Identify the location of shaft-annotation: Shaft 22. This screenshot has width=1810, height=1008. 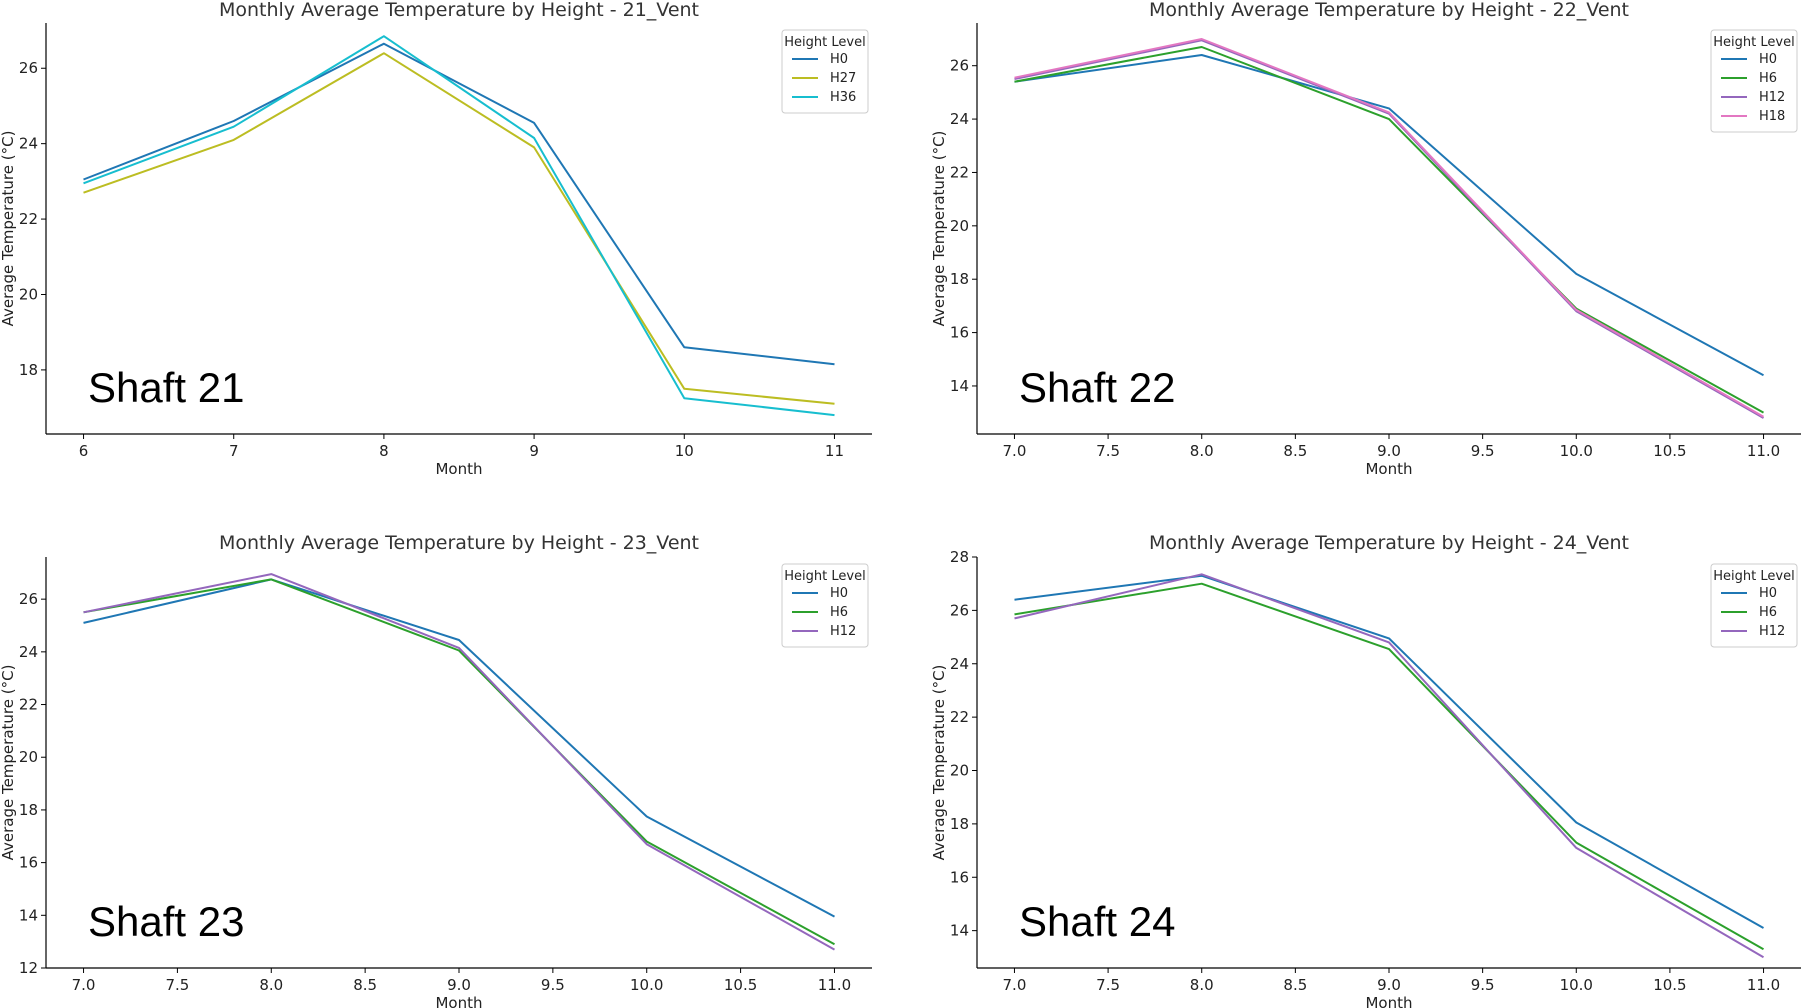
(1097, 387).